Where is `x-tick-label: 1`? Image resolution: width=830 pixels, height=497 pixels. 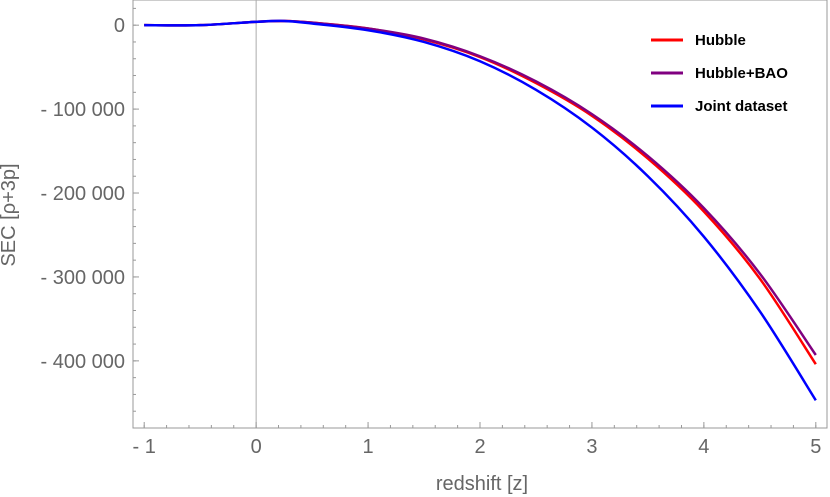 x-tick-label: 1 is located at coordinates (368, 447).